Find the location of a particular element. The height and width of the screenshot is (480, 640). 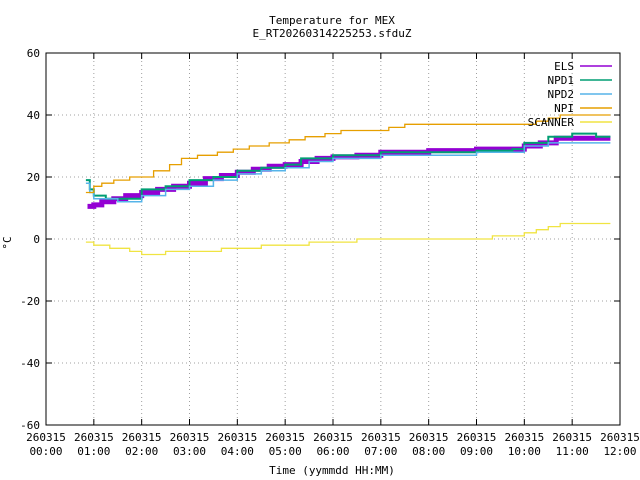

x-tick-label-time: 03:00 is located at coordinates (189, 451).